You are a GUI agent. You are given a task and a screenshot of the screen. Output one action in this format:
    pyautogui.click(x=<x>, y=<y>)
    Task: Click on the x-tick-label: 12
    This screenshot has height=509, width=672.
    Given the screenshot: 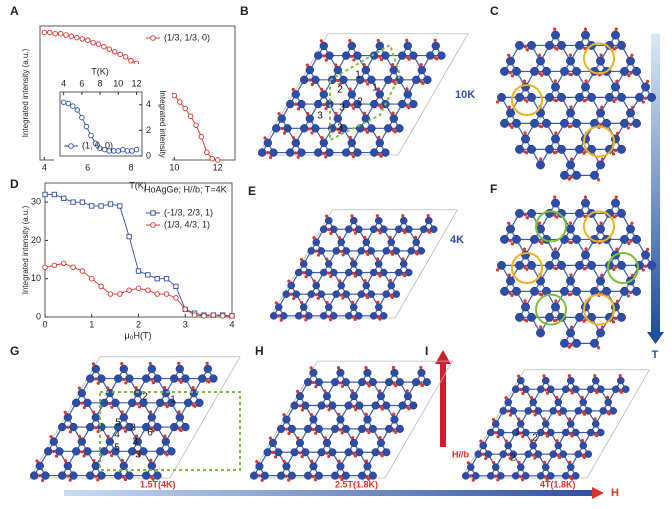 What is the action you would take?
    pyautogui.click(x=137, y=83)
    